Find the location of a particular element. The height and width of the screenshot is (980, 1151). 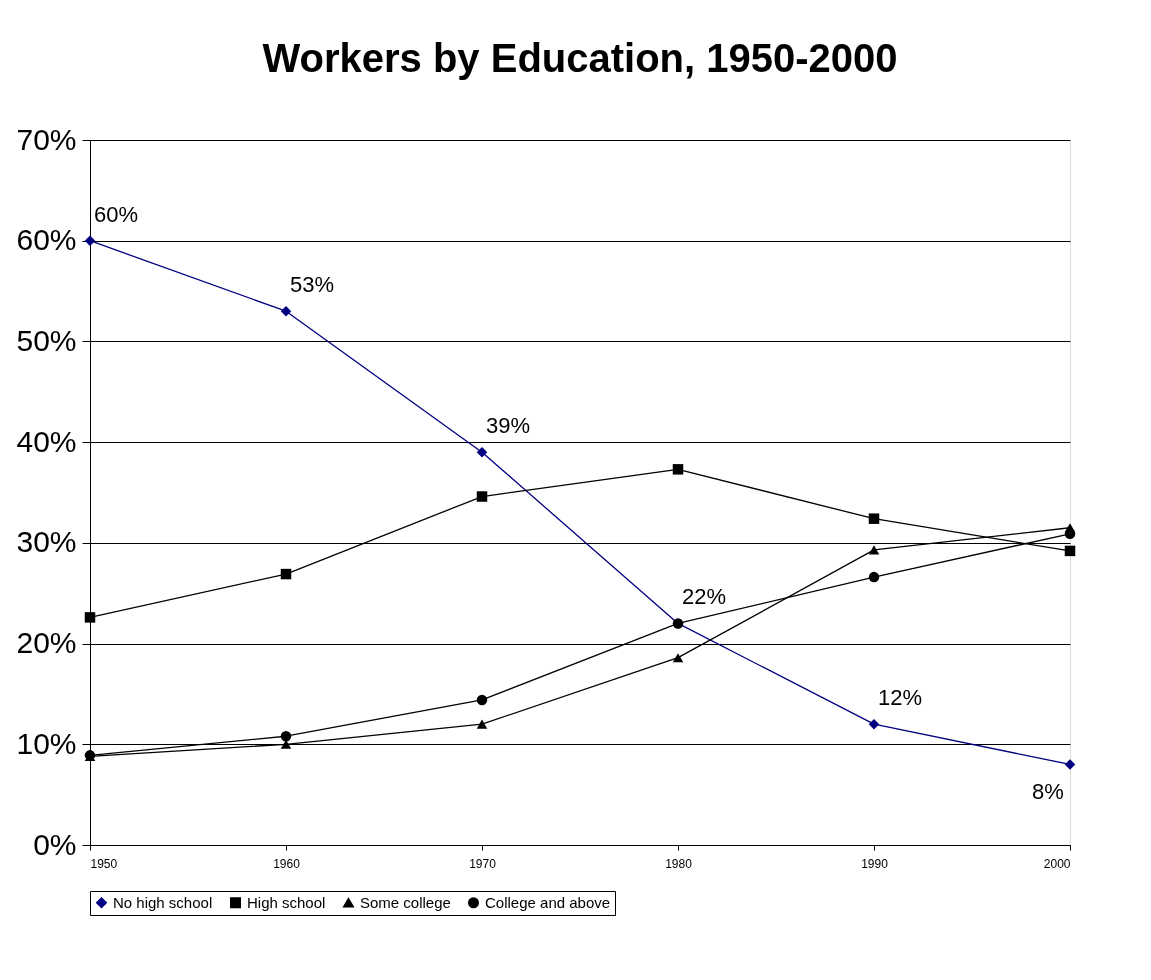

legend-label: Some college is located at coordinates (405, 902).